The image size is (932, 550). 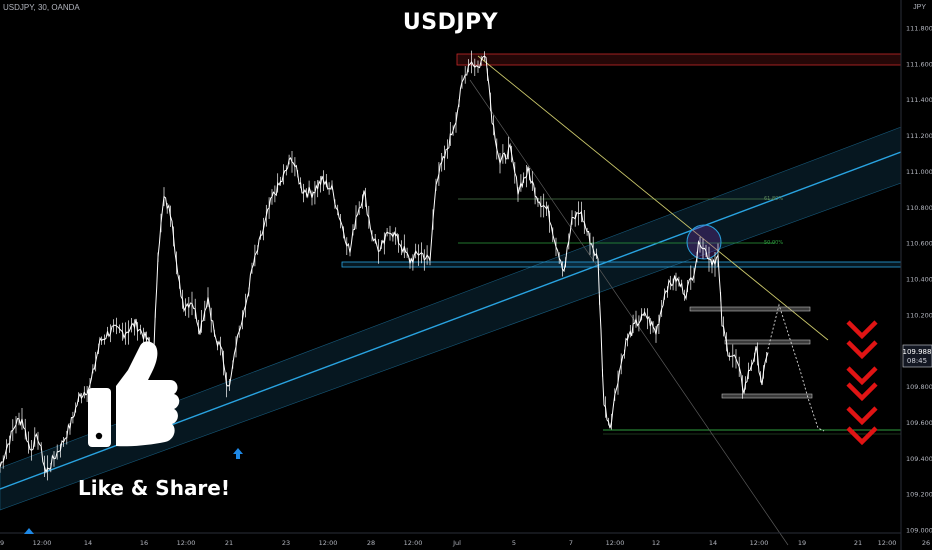 I want to click on y-tick-label: 109.600, so click(x=919, y=423).